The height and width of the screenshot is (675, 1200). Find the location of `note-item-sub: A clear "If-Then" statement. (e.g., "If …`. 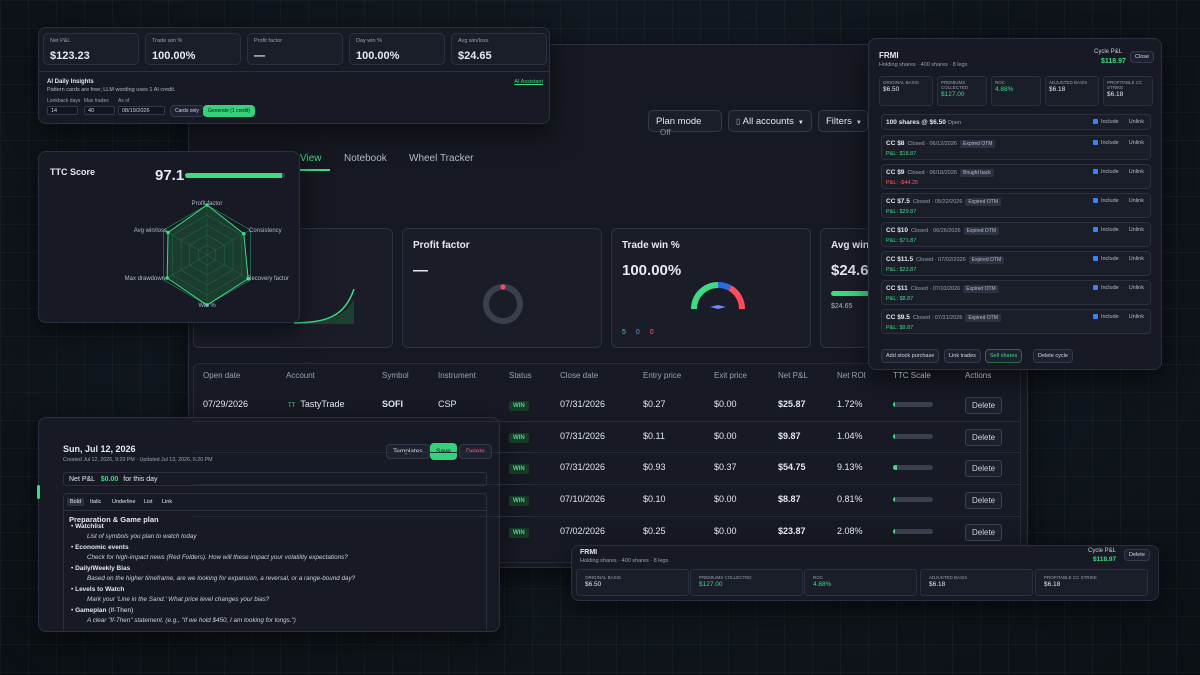

note-item-sub: A clear "If-Then" statement. (e.g., "If … is located at coordinates (191, 620).